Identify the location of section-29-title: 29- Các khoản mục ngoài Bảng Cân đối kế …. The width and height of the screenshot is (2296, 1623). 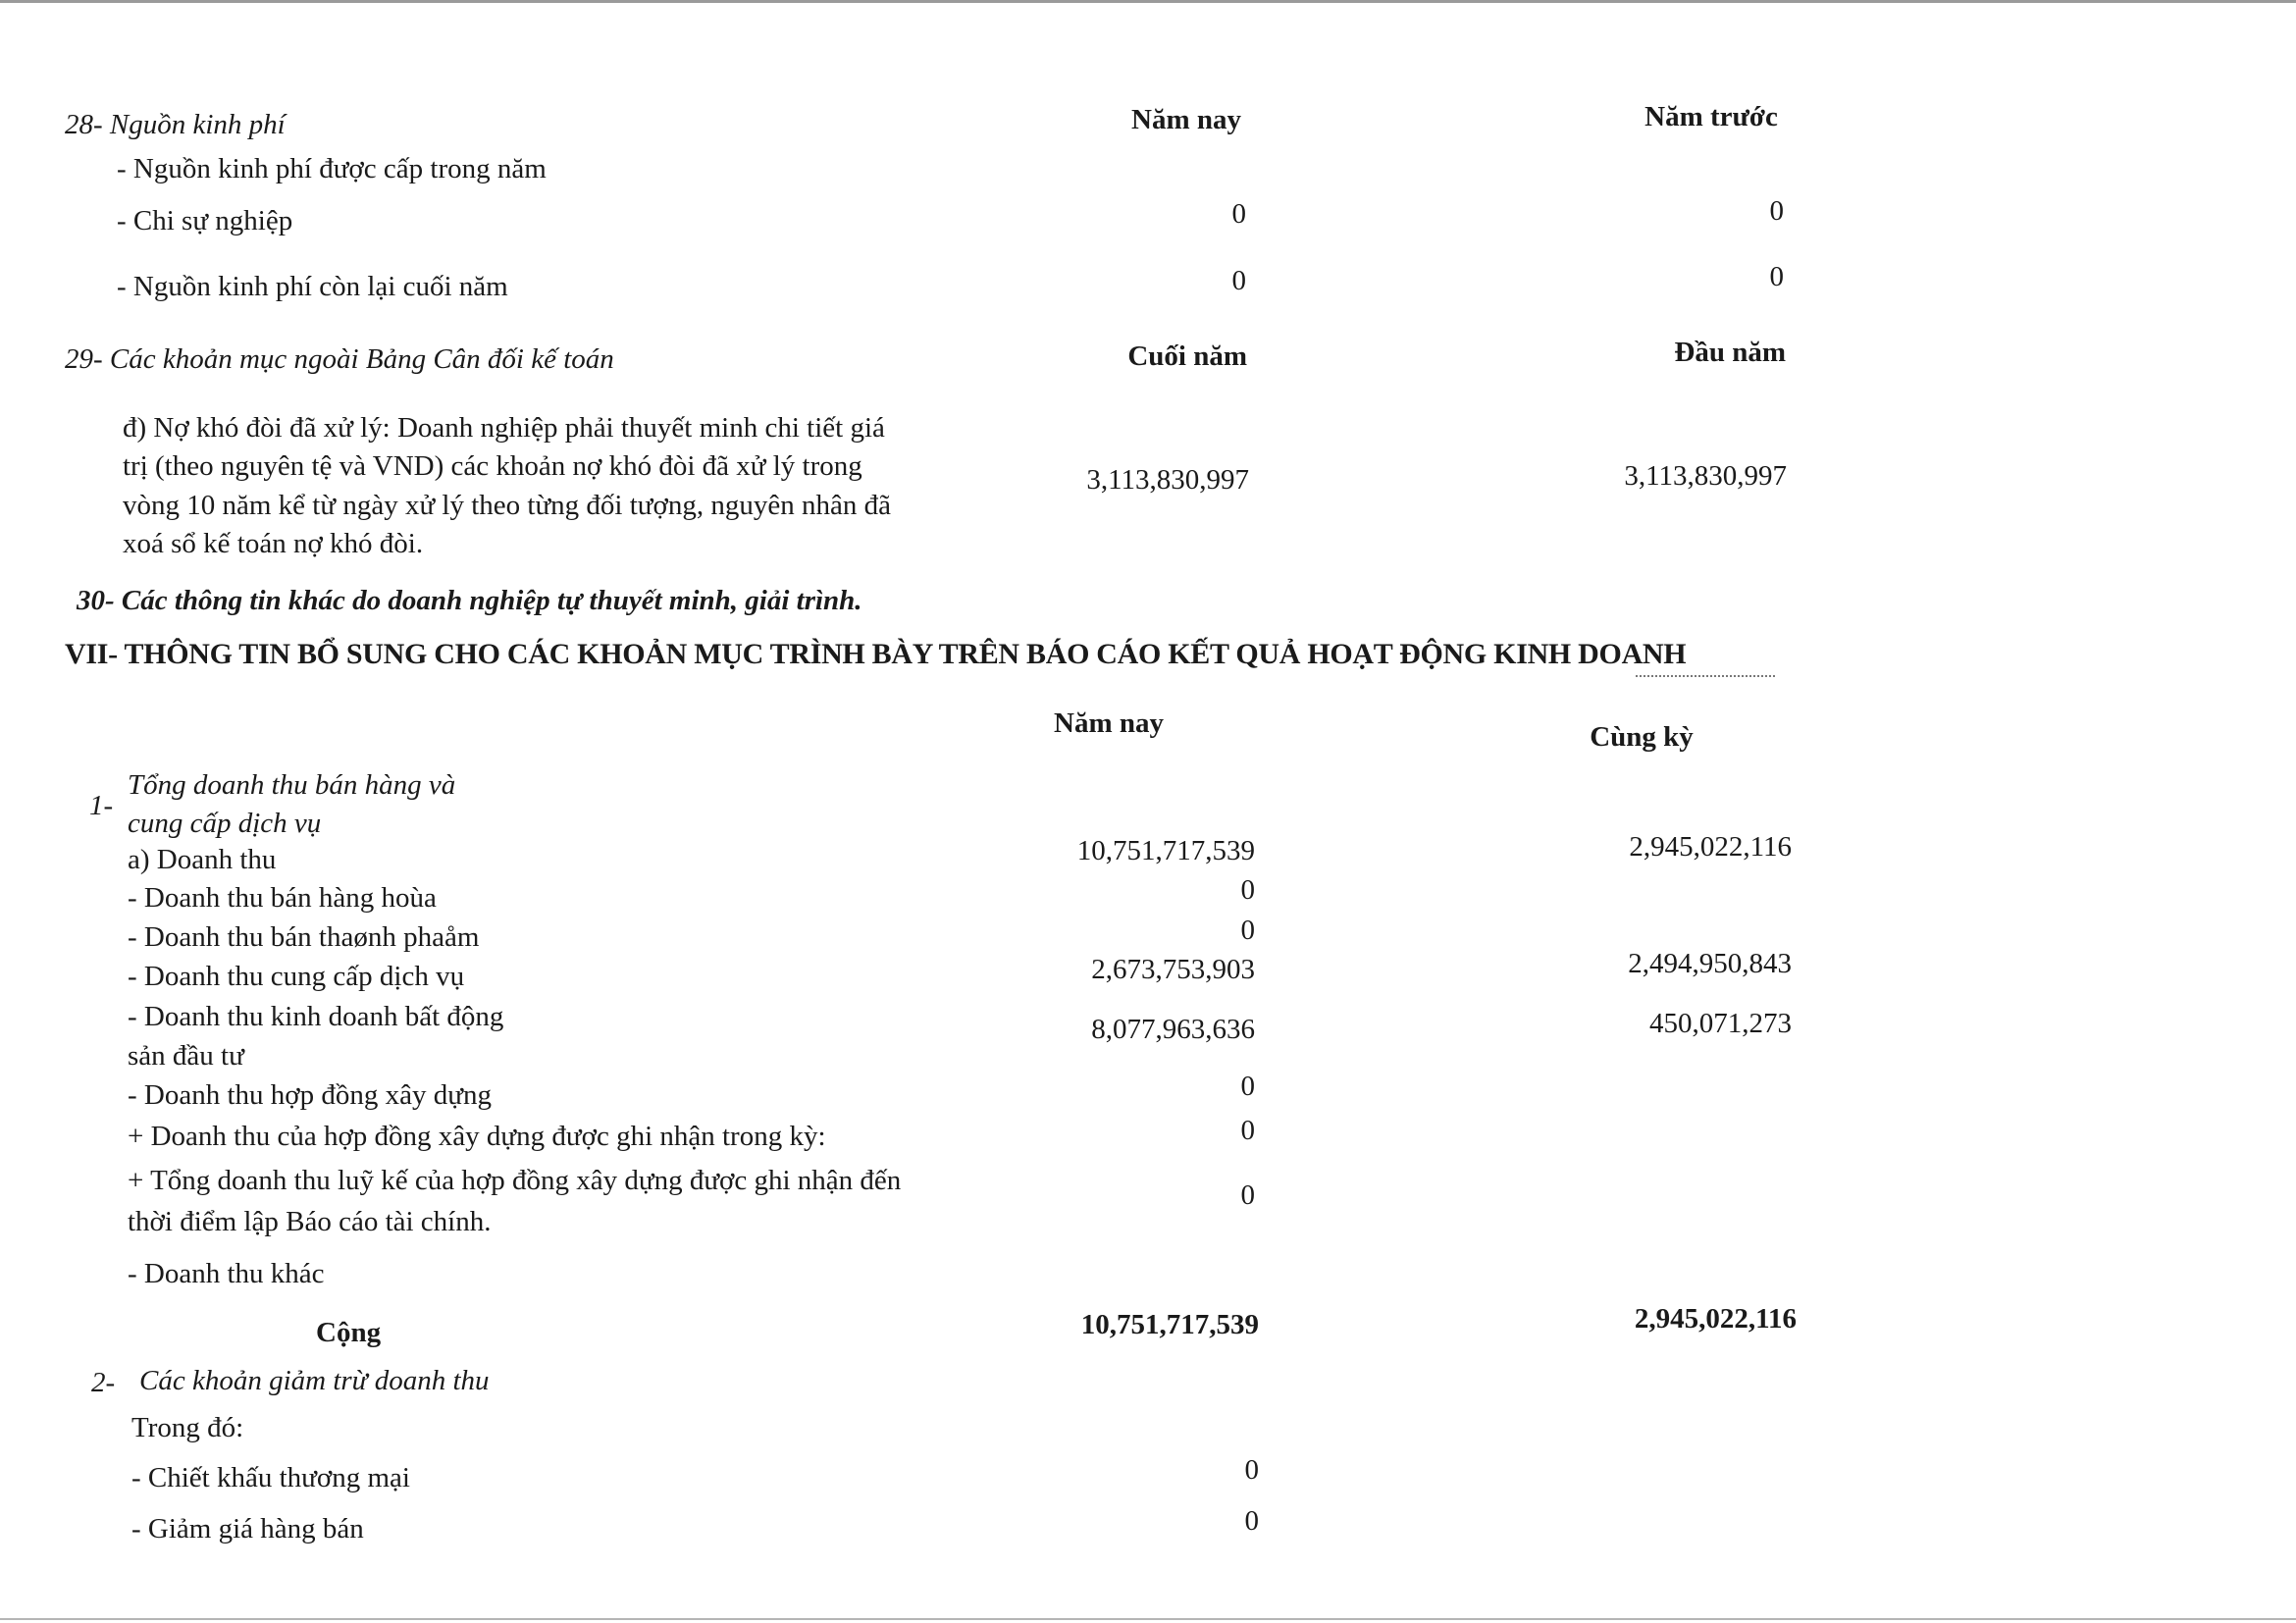
(339, 359).